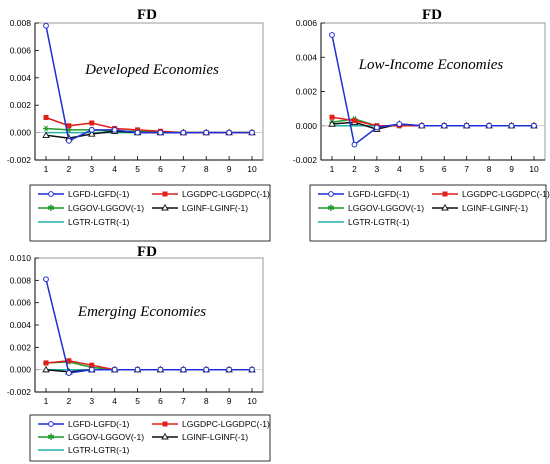  What do you see at coordinates (106, 437) in the screenshot?
I see `legend-label-lggov: LGGOV-LGGOV(-1)` at bounding box center [106, 437].